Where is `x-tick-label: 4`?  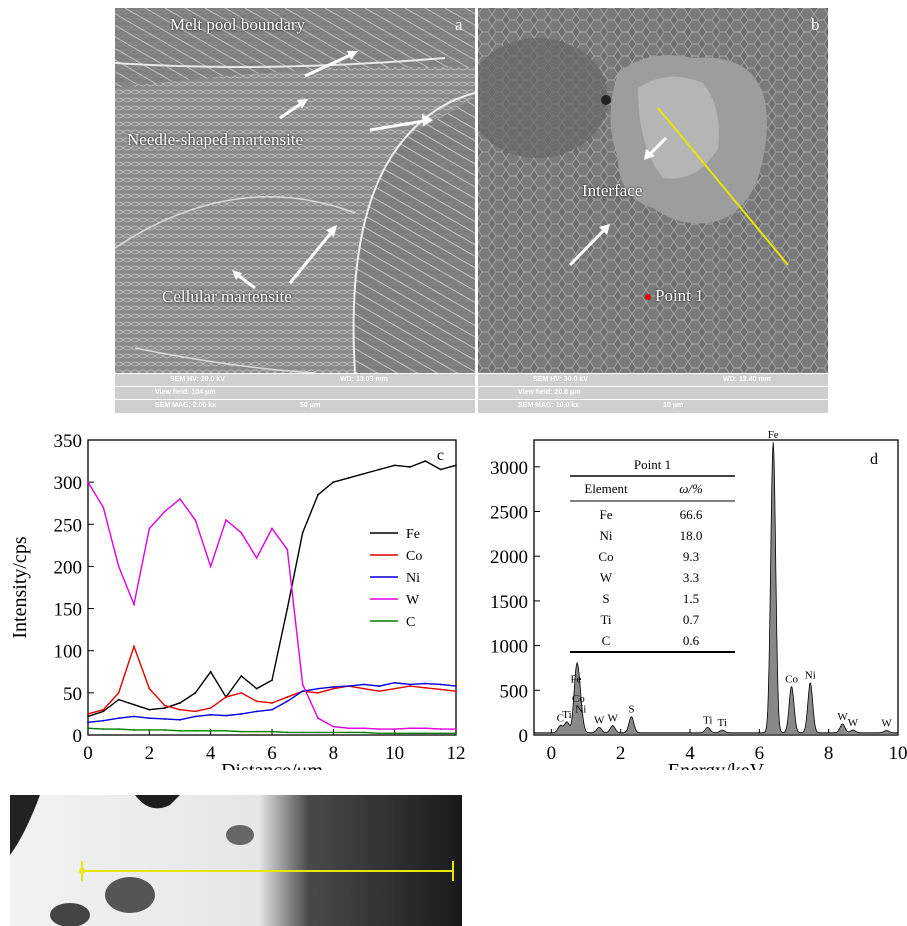
x-tick-label: 4 is located at coordinates (211, 753).